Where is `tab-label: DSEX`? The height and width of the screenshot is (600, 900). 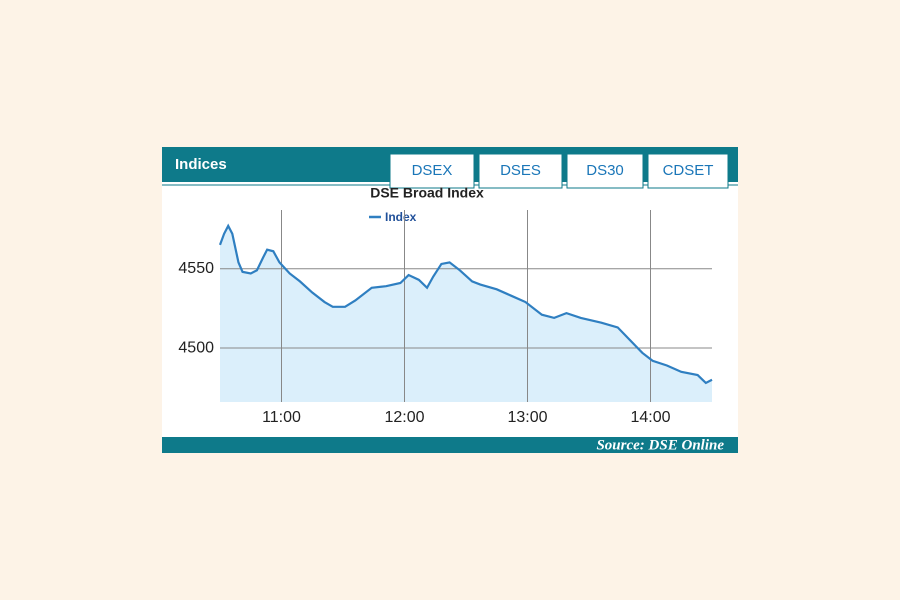
tab-label: DSEX is located at coordinates (432, 170).